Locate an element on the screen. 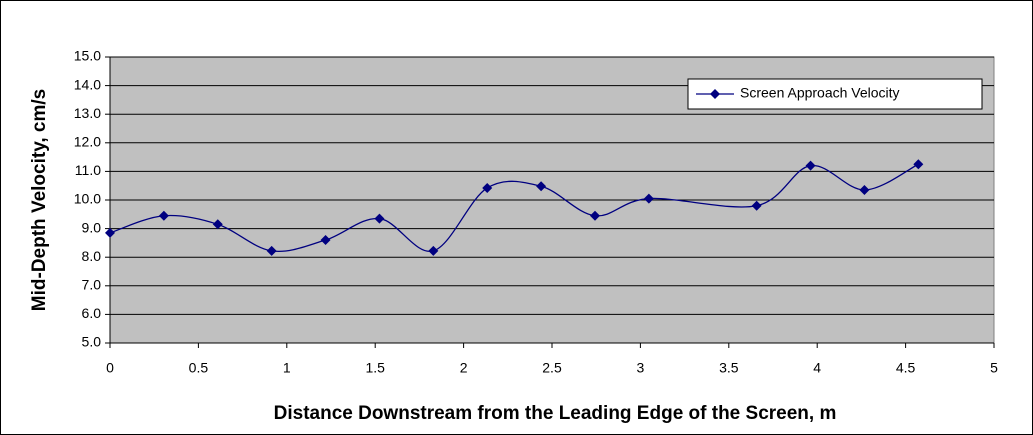  x-tick-label: 2 is located at coordinates (464, 368).